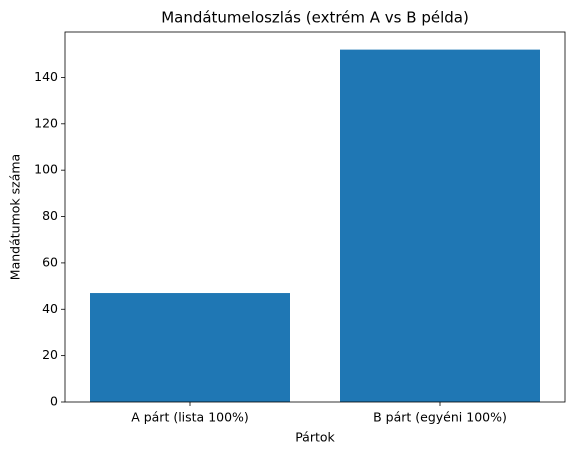 The width and height of the screenshot is (571, 456). I want to click on x-tick-label: B párt (egyéni 100%), so click(440, 417).